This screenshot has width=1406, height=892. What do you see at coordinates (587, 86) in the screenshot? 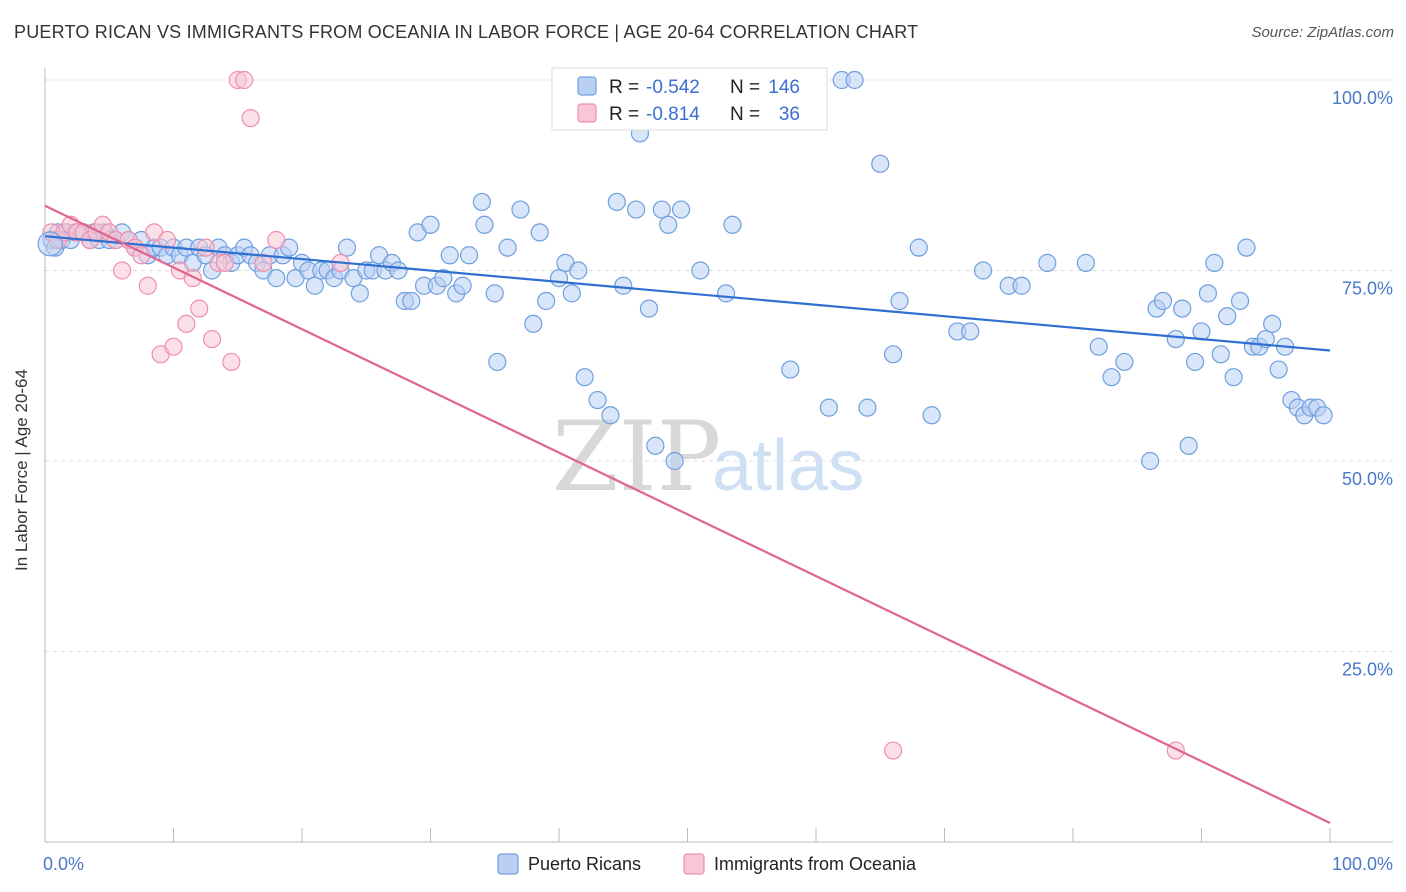
I see `legend-swatch` at bounding box center [587, 86].